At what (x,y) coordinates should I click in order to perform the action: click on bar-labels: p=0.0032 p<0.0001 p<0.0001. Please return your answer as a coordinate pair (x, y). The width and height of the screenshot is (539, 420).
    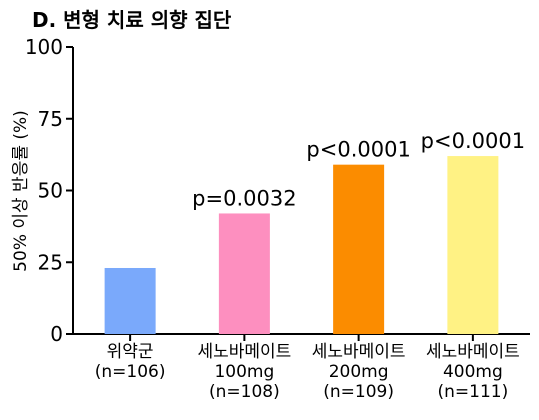
    Looking at the image, I should click on (358, 169).